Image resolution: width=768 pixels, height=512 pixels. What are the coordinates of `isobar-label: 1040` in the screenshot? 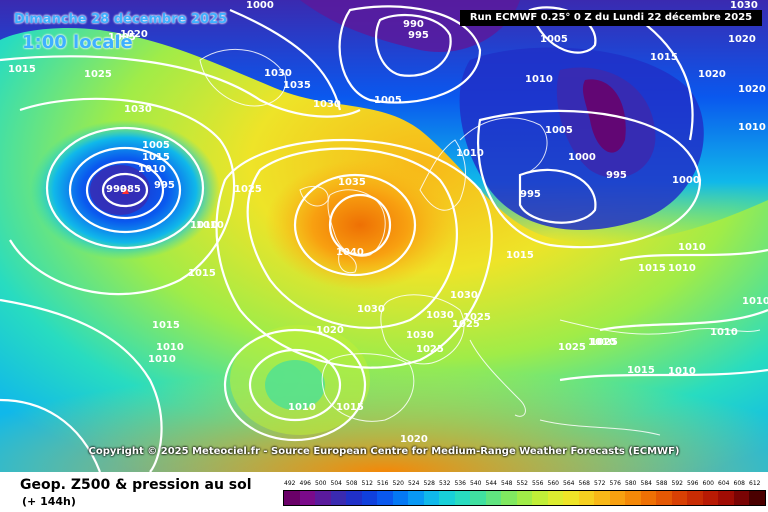 It's located at (350, 252).